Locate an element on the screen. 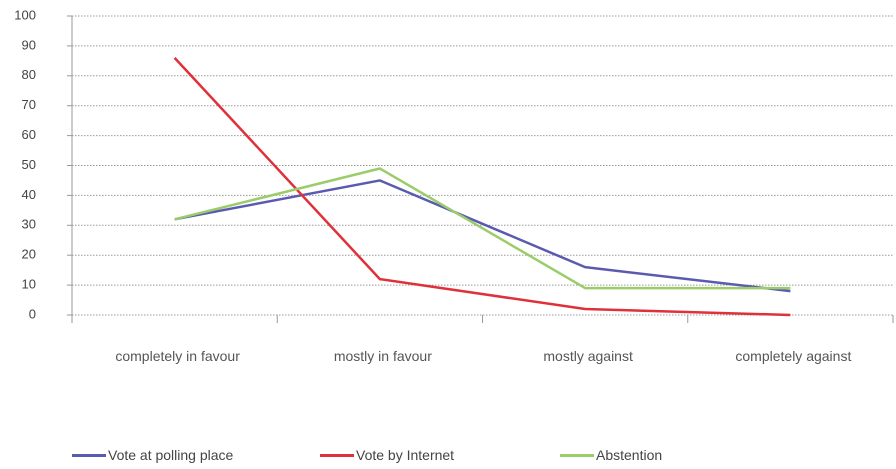 Image resolution: width=896 pixels, height=469 pixels. y-tick-label: 20 is located at coordinates (29, 254).